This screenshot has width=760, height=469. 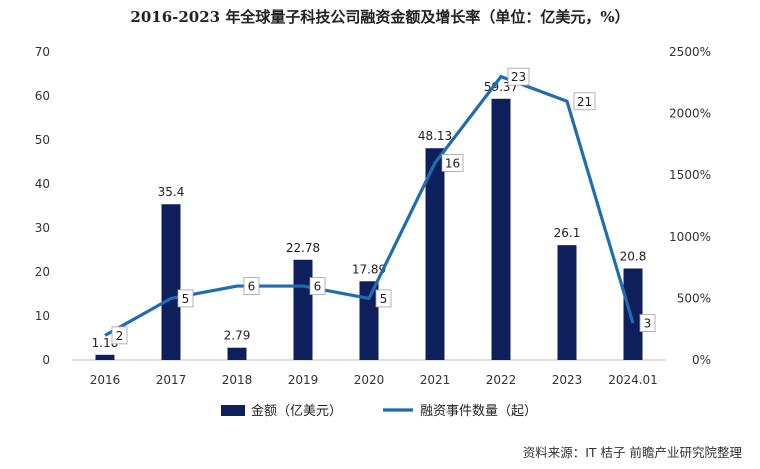 I want to click on x-tick-label: 2020, so click(x=369, y=380).